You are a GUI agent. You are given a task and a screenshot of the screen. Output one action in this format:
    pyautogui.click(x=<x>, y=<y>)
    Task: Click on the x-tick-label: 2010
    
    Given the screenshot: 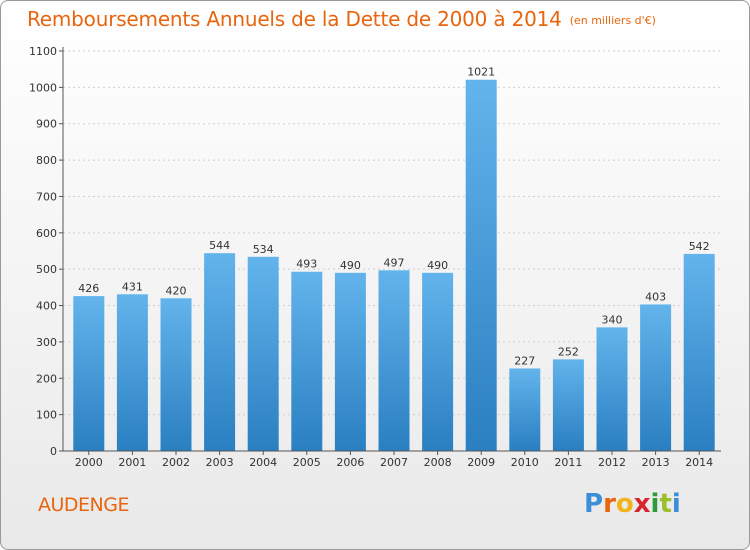 What is the action you would take?
    pyautogui.click(x=525, y=462)
    